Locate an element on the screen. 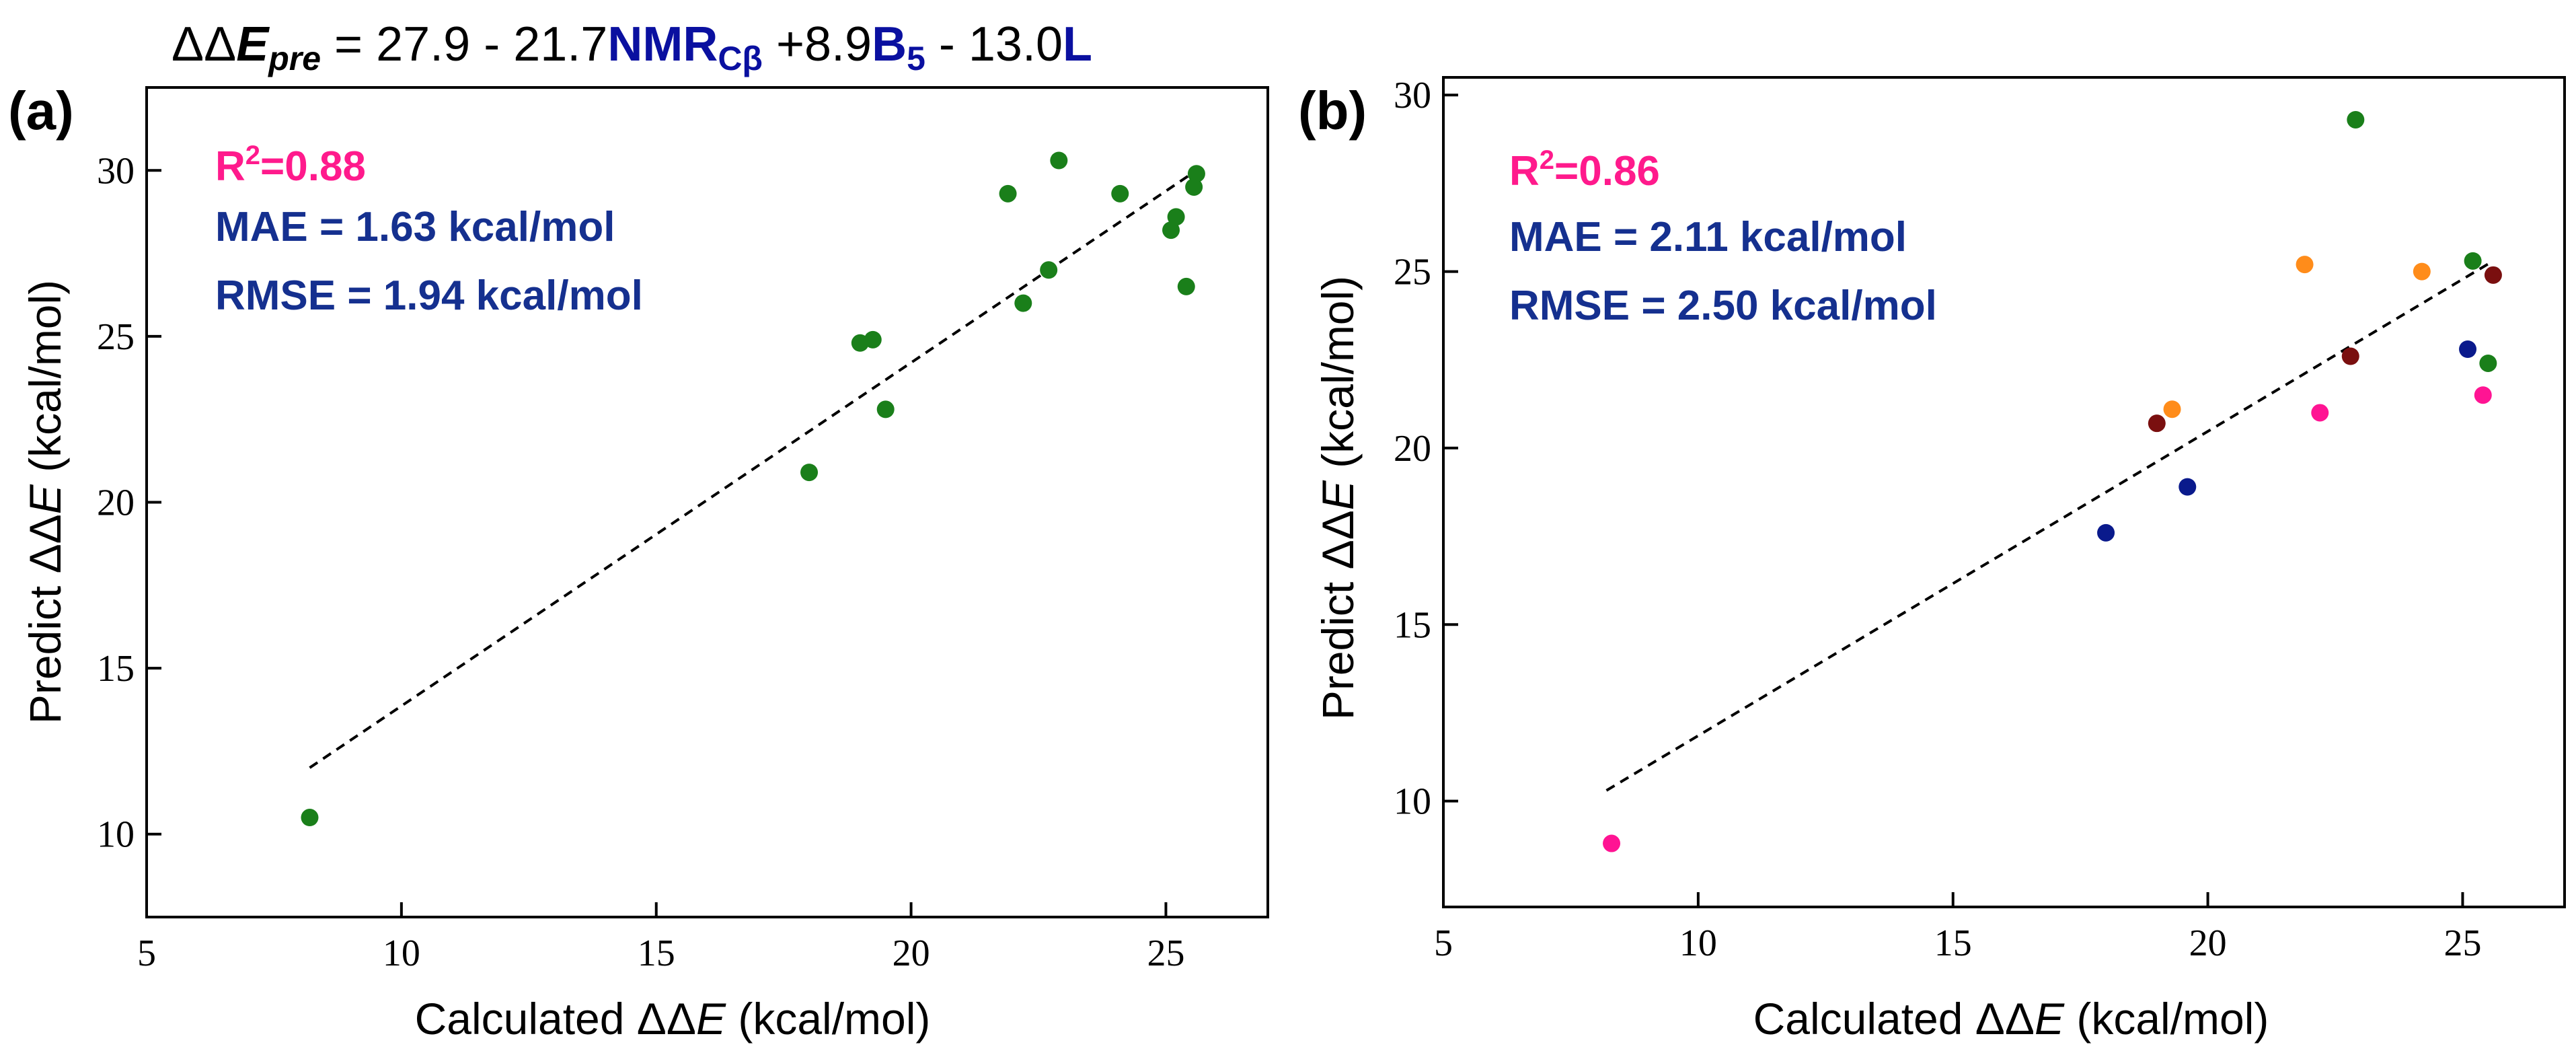  panel-a-y-ticks: 10 15 20 25 30 is located at coordinates (129, 503).